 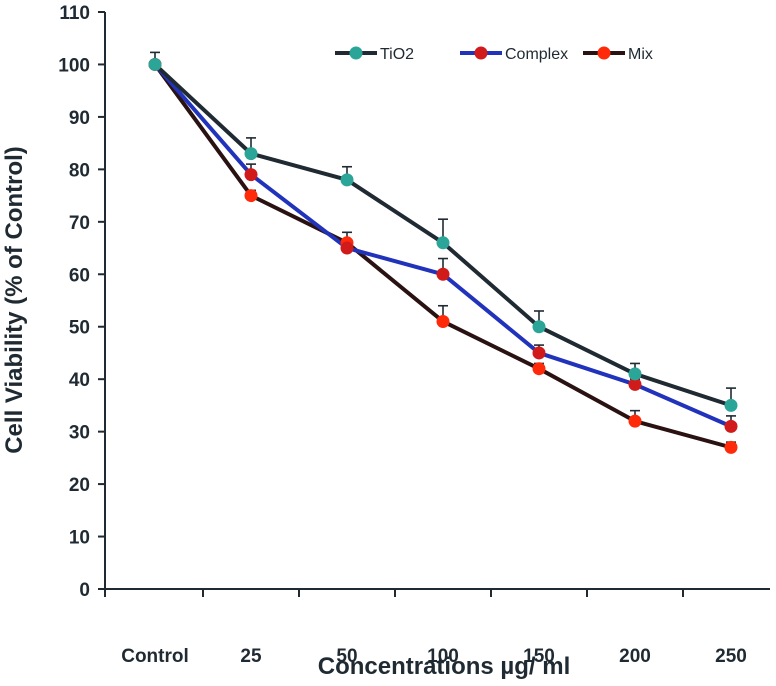 What do you see at coordinates (251, 656) in the screenshot?
I see `x-tick-label: 25` at bounding box center [251, 656].